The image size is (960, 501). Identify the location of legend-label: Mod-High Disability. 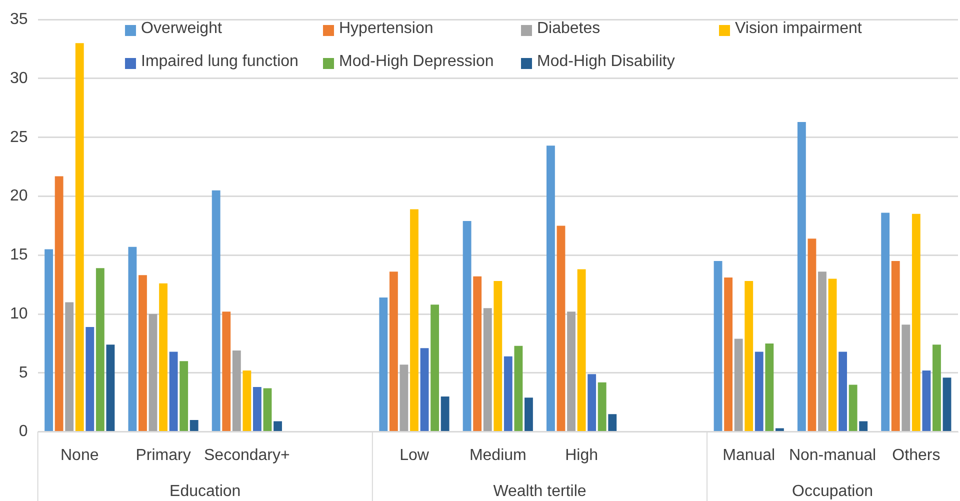
(606, 62).